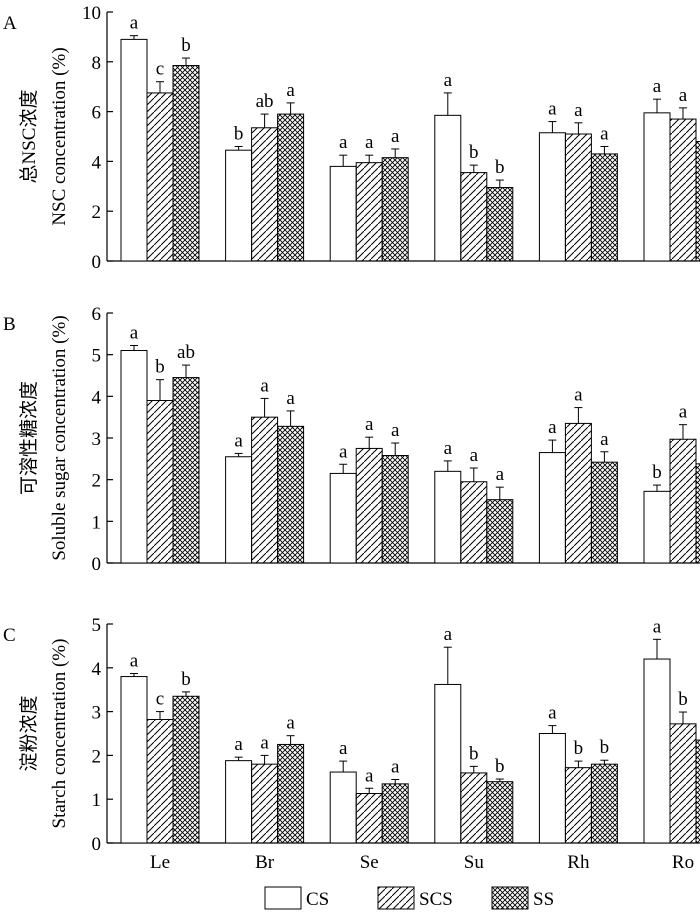 The height and width of the screenshot is (915, 700). What do you see at coordinates (97, 356) in the screenshot?
I see `y-tick-label: 5` at bounding box center [97, 356].